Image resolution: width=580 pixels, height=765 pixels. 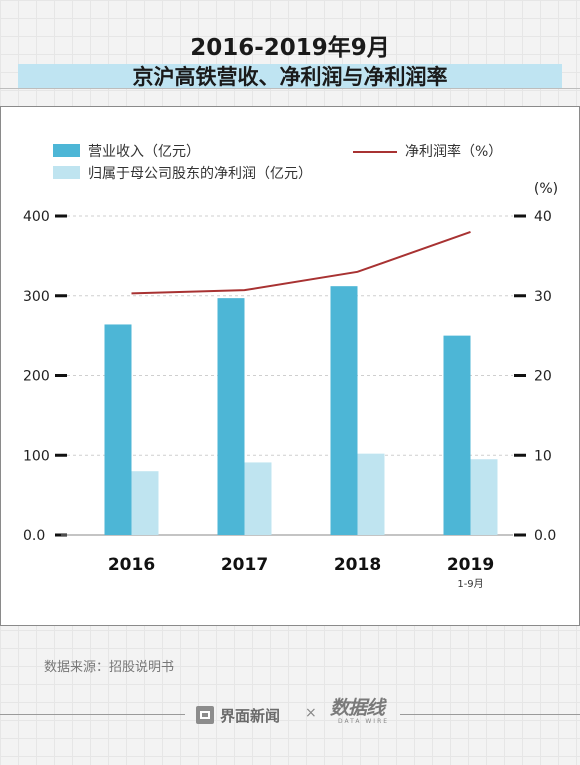 I want to click on x-category-label: 2018, so click(x=357, y=565).